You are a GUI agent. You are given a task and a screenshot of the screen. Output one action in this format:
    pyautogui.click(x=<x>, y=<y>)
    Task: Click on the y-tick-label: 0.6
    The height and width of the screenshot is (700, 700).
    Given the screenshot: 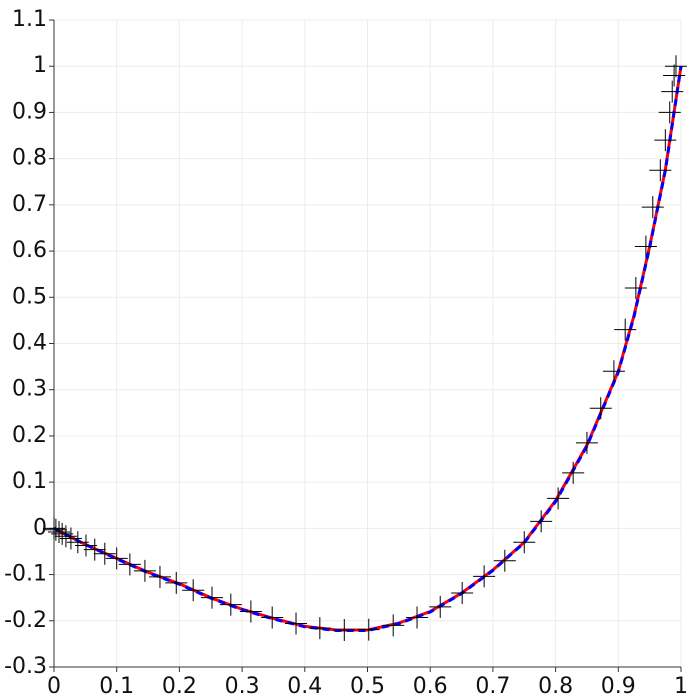 What is the action you would take?
    pyautogui.click(x=29, y=250)
    